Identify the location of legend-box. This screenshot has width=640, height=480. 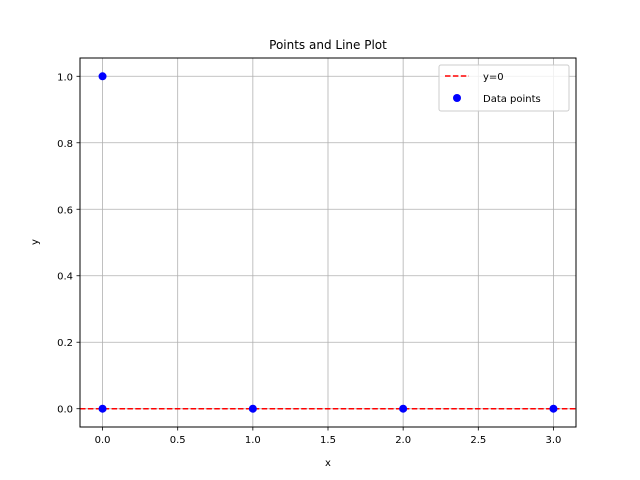
(504, 88).